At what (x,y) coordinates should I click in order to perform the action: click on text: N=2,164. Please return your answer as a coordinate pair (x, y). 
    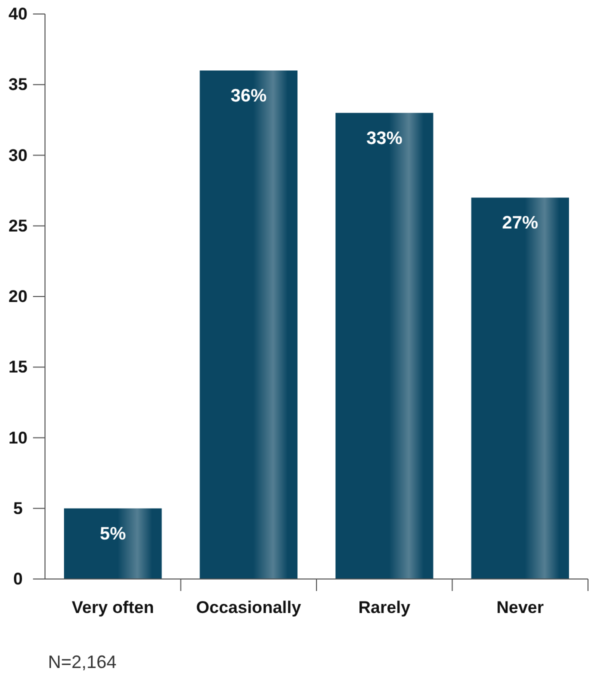
    Looking at the image, I should click on (82, 662).